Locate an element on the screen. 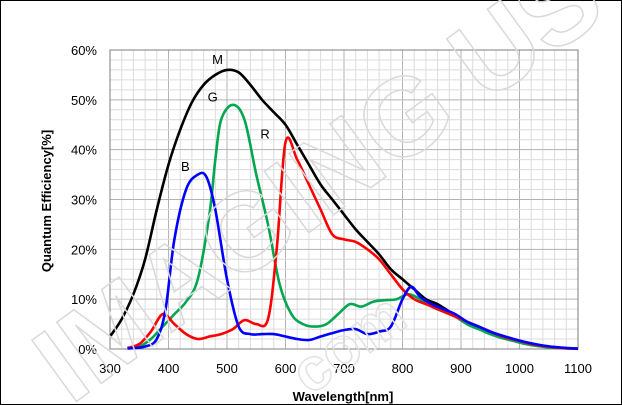 The image size is (622, 405). series-label-g: G is located at coordinates (213, 96).